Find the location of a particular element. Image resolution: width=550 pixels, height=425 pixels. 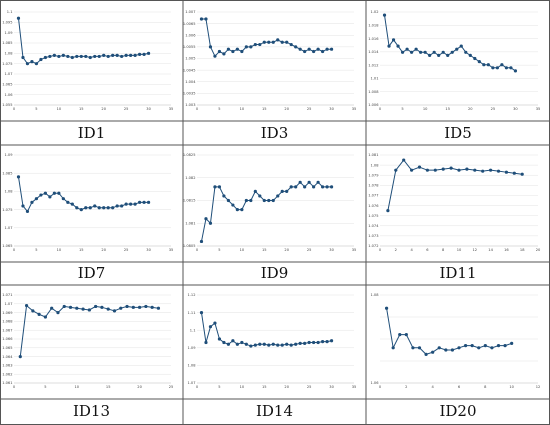

chart-id-label: ID13 is located at coordinates (91, 411).